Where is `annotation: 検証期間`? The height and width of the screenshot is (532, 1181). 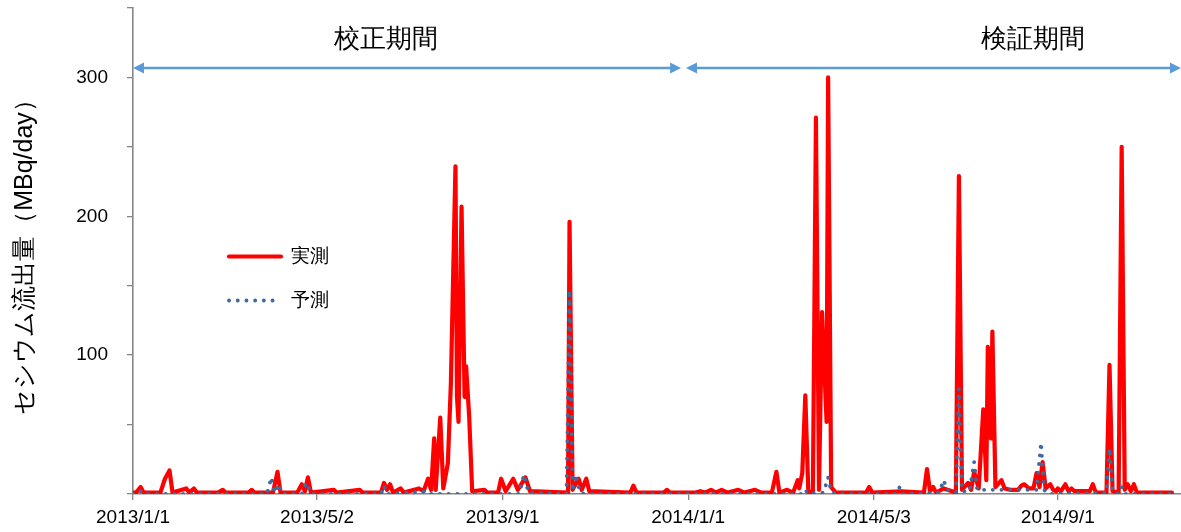
annotation: 検証期間 is located at coordinates (1033, 38).